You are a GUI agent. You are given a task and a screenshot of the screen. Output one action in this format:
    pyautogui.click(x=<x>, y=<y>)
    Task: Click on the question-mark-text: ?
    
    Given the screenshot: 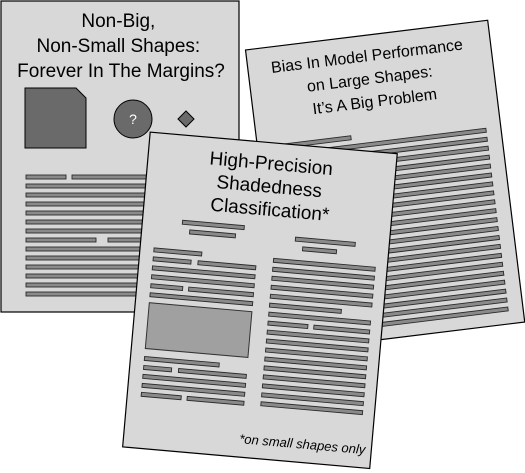 What is the action you would take?
    pyautogui.click(x=133, y=119)
    